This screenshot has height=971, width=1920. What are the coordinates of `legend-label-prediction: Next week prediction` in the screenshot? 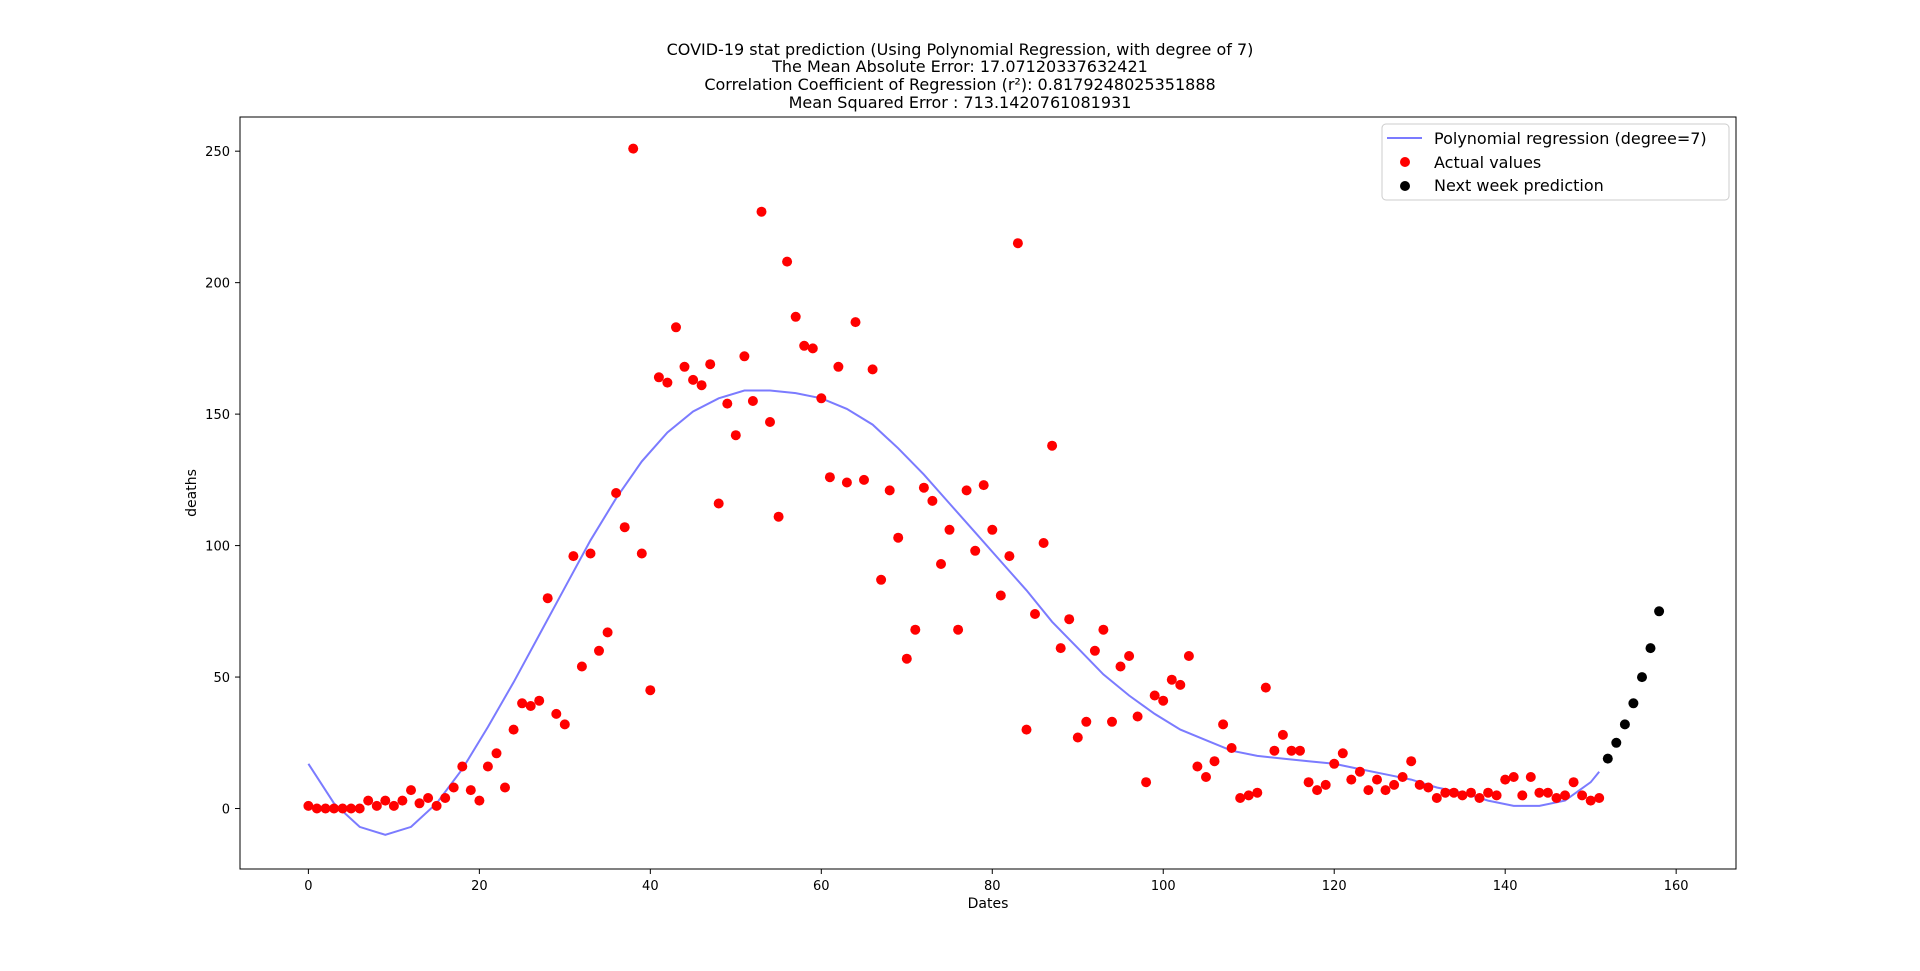 It's located at (1519, 185).